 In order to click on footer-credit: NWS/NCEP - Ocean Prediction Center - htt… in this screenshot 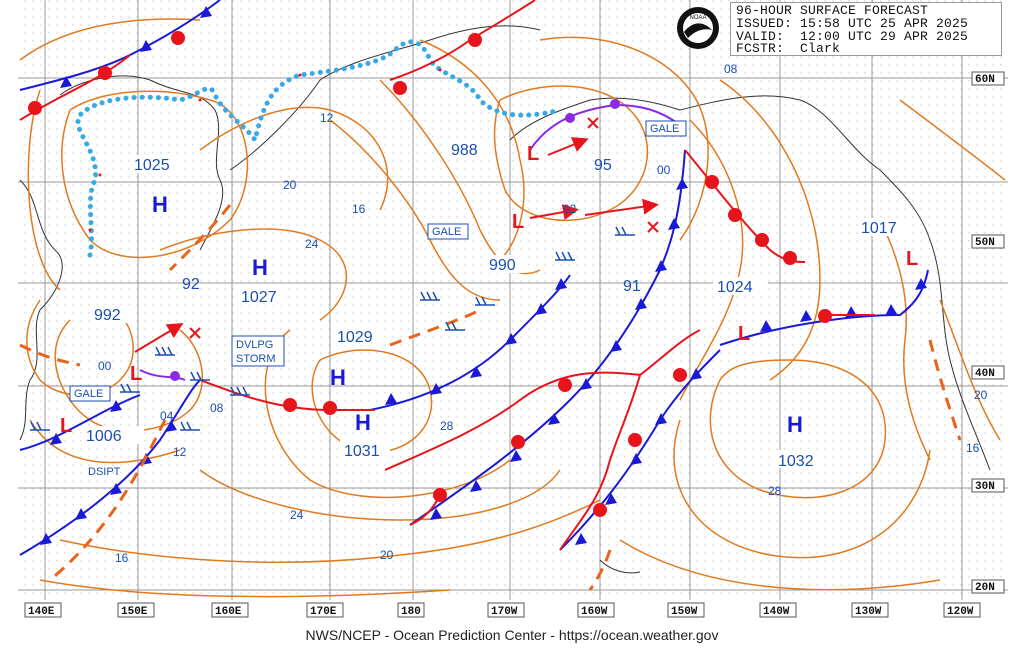, I will do `click(512, 635)`.